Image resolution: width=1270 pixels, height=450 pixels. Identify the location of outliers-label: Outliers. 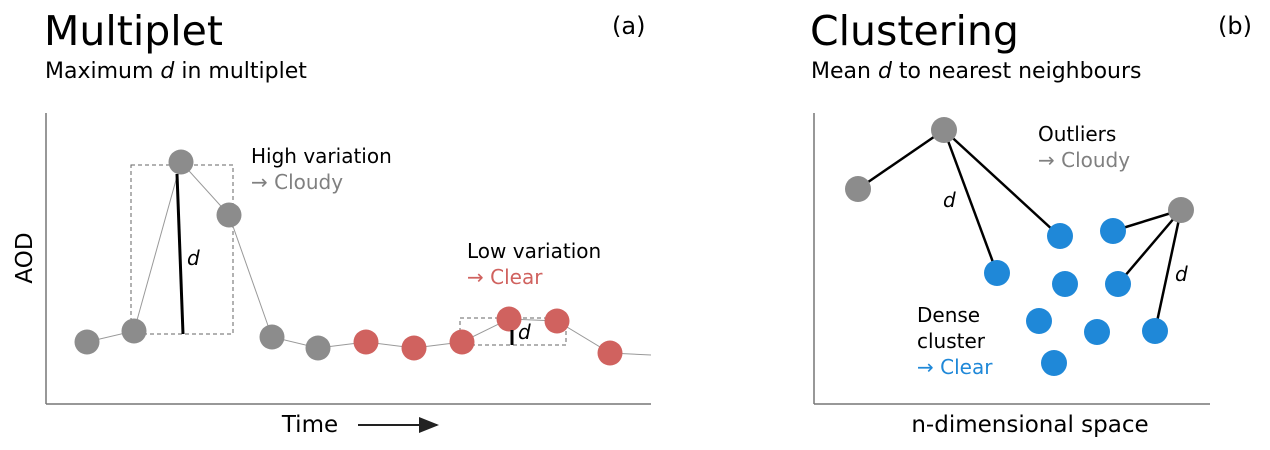
(1077, 134).